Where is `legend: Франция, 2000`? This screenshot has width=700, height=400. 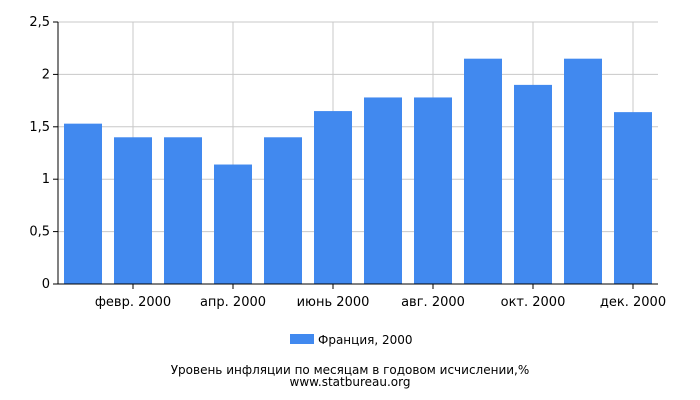 legend: Франция, 2000 is located at coordinates (351, 340).